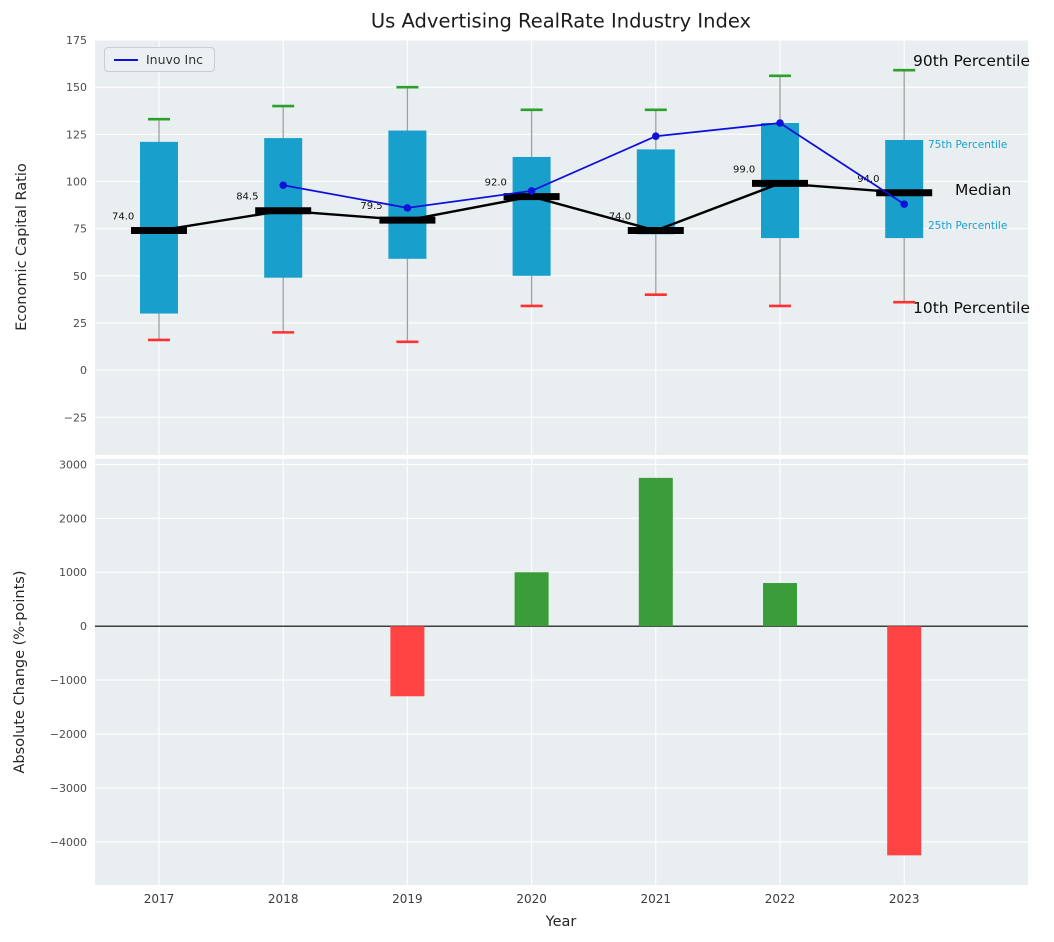  Describe the element at coordinates (968, 145) in the screenshot. I see `annotation-75th-percentile: 75th Percentile` at that location.